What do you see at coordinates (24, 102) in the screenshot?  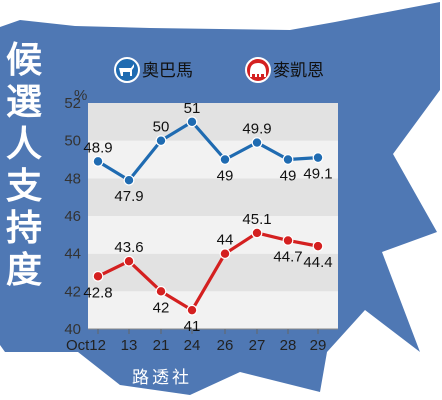 I see `title-char: 選` at bounding box center [24, 102].